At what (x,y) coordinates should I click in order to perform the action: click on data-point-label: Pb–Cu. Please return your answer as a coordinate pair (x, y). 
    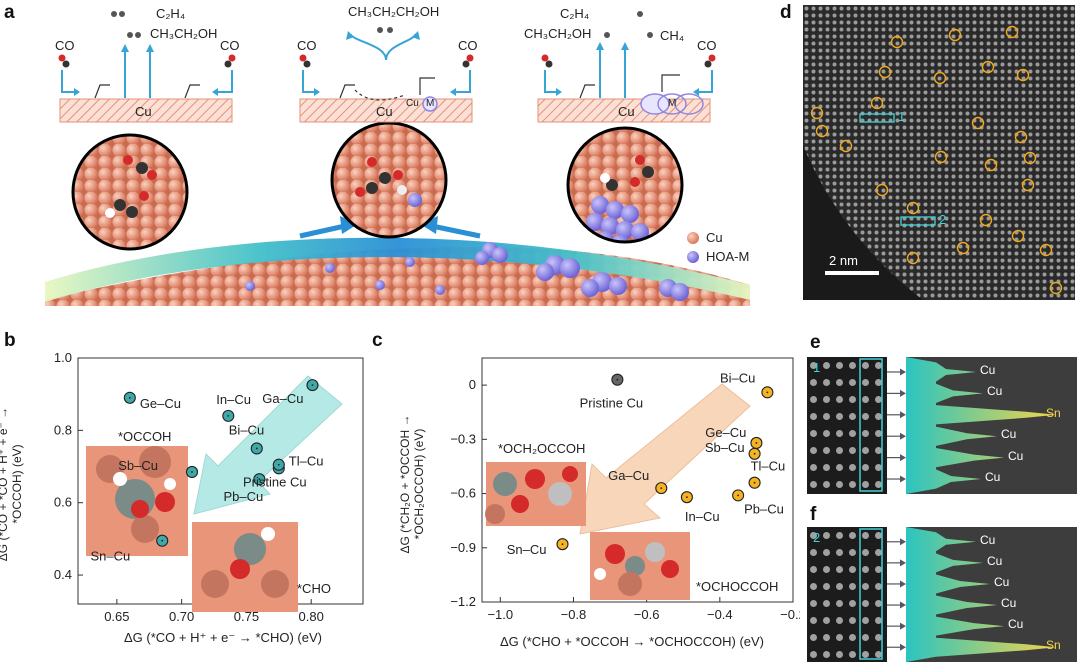
    Looking at the image, I should click on (243, 496).